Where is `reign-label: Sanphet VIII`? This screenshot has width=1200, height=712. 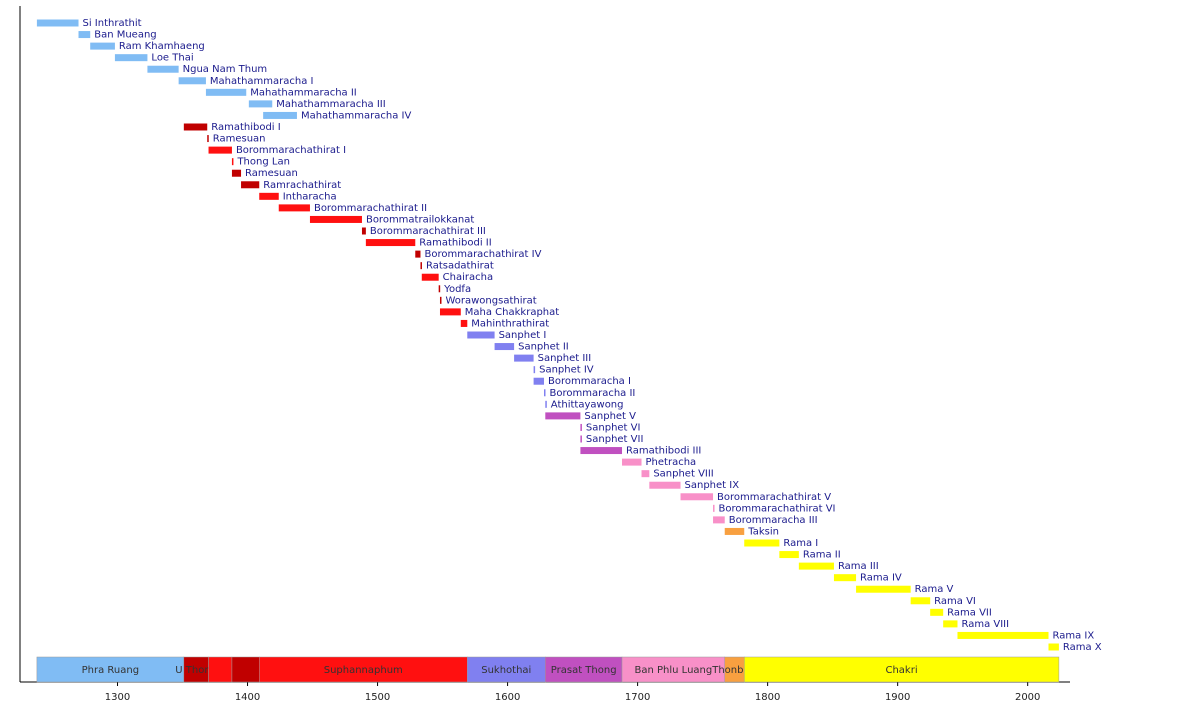
reign-label: Sanphet VIII is located at coordinates (683, 474).